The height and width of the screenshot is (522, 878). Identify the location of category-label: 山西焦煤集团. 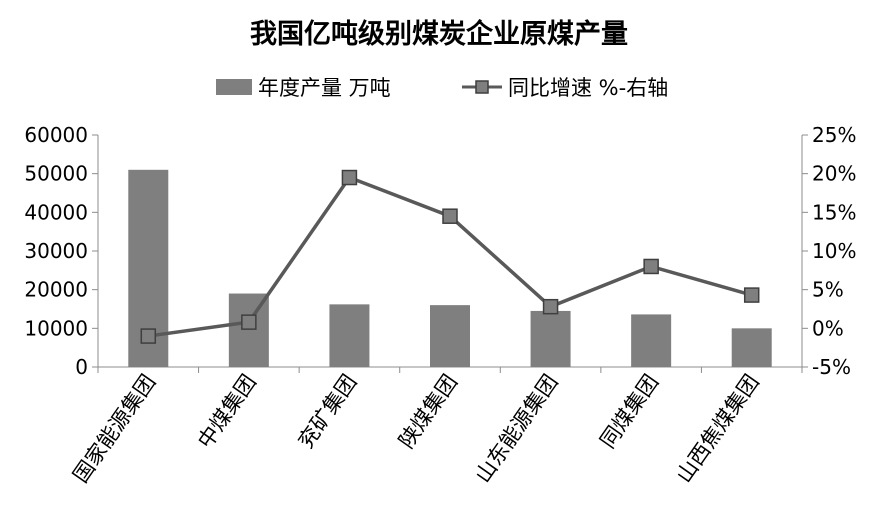
(718, 428).